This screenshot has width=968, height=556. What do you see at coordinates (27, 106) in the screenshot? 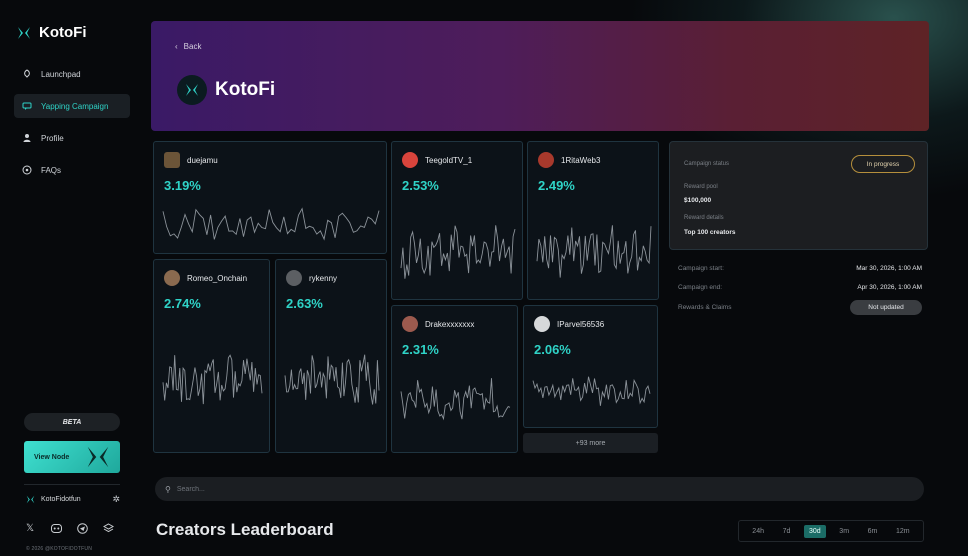
I see `chat-icon` at bounding box center [27, 106].